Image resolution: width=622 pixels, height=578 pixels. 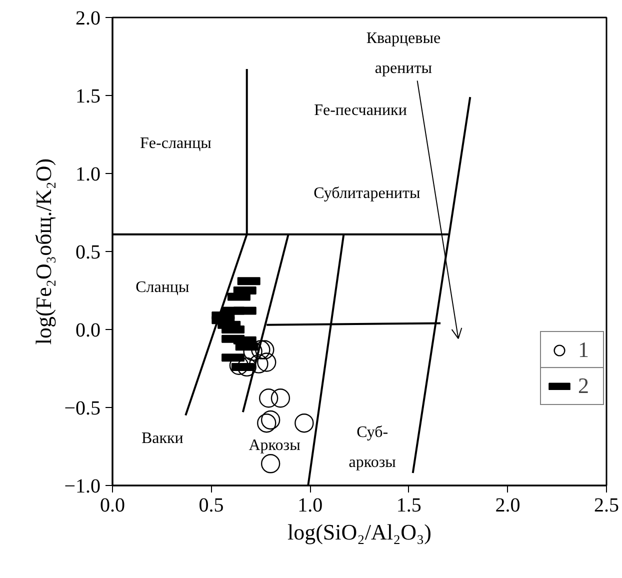 I want to click on legend-label: 2, so click(x=584, y=386).